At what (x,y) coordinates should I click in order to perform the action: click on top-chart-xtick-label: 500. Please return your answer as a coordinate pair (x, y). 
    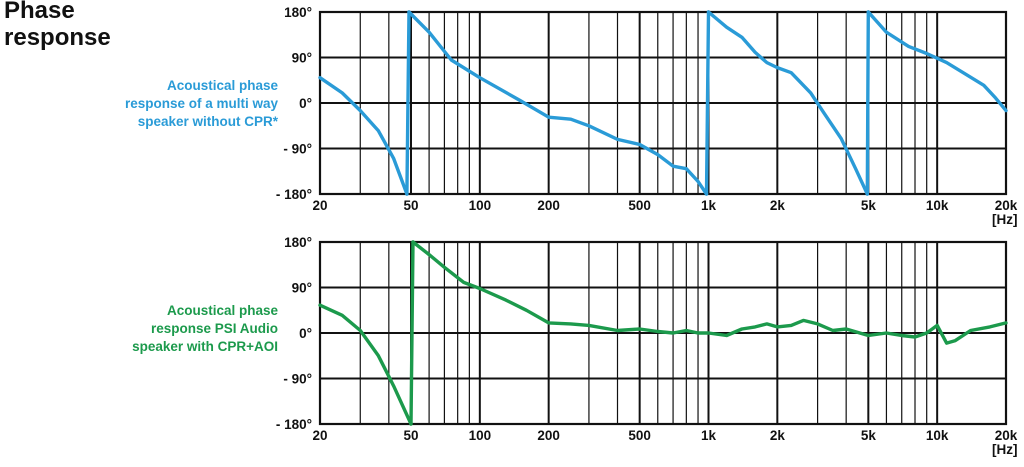
    Looking at the image, I should click on (639, 205).